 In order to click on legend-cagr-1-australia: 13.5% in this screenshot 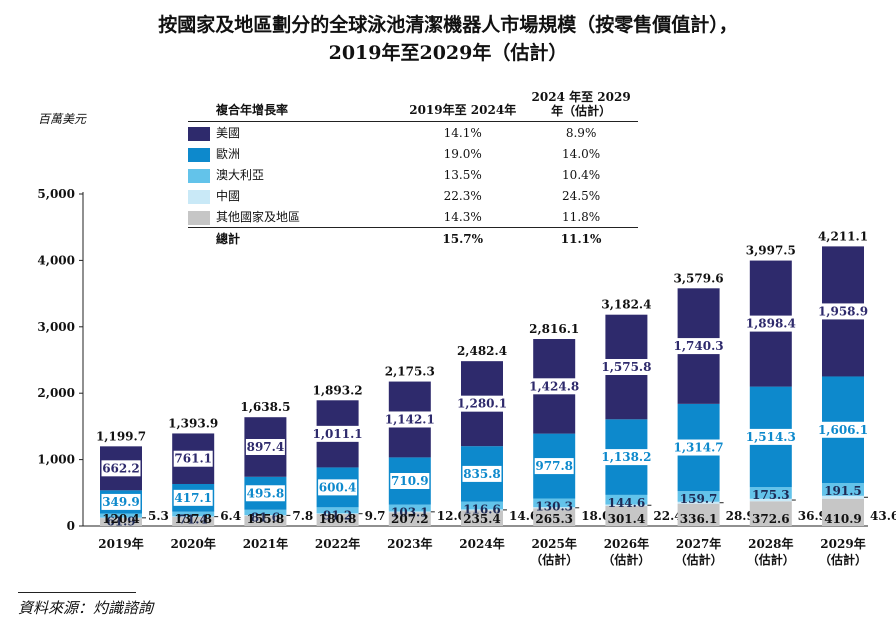, I will do `click(462, 174)`.